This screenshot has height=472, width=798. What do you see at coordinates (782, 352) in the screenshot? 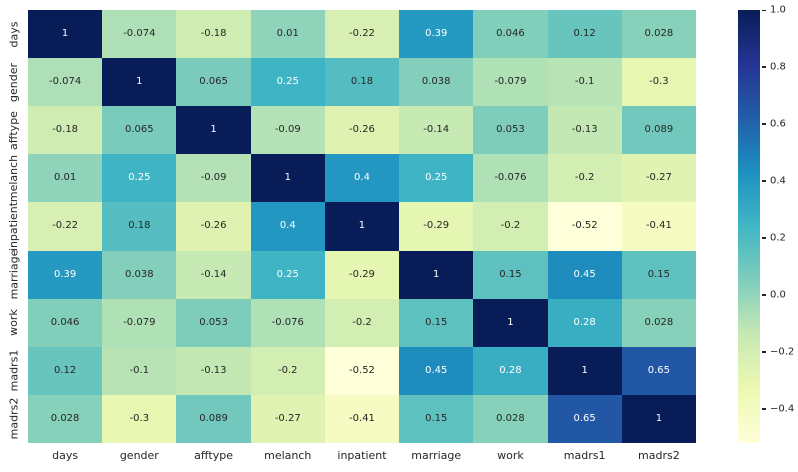
I see `colorbar-tick-label: −0.2` at bounding box center [782, 352].